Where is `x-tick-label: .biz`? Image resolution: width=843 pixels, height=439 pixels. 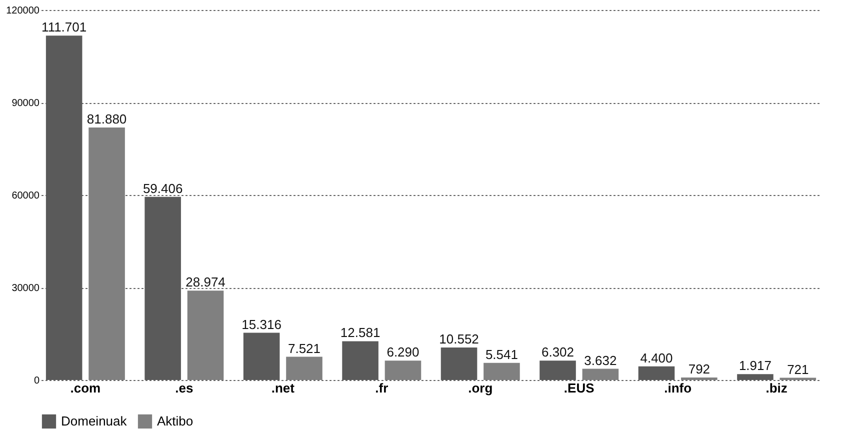
x-tick-label: .biz is located at coordinates (777, 388).